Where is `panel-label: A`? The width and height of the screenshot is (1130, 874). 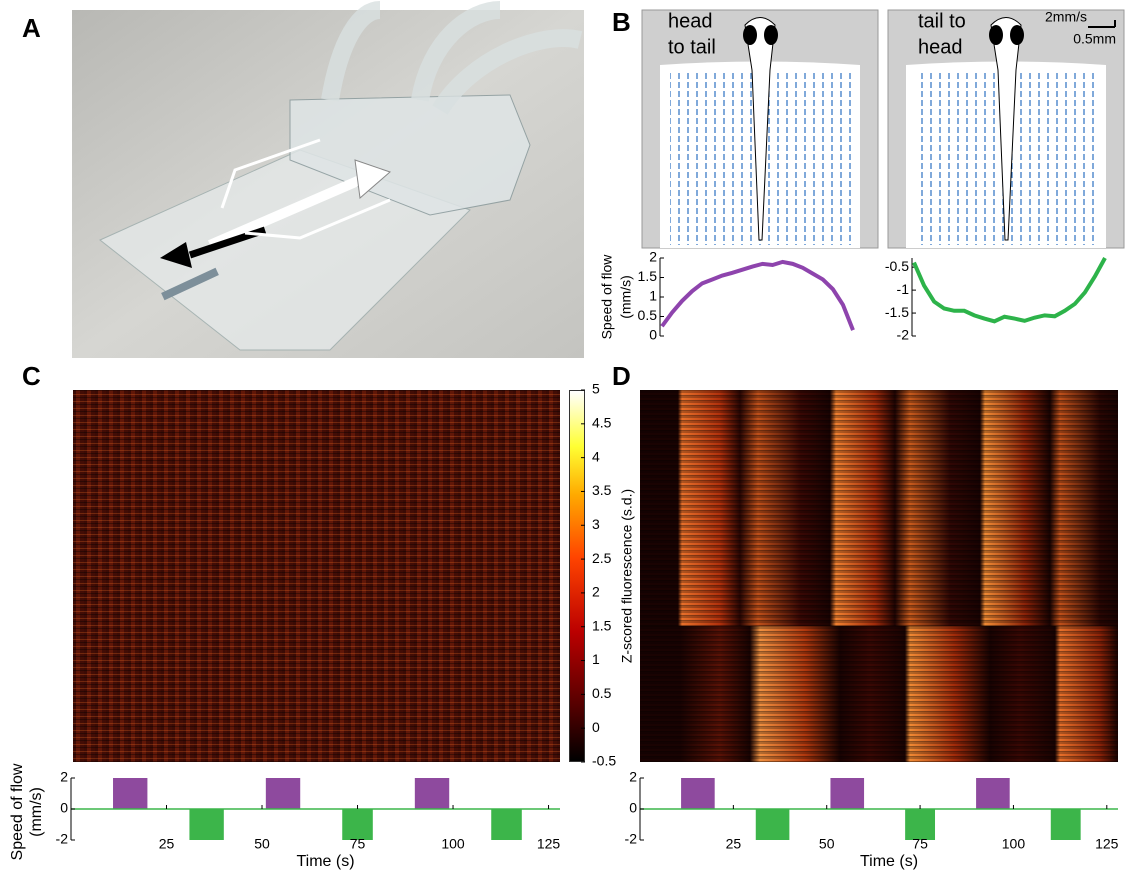 panel-label: A is located at coordinates (31, 28).